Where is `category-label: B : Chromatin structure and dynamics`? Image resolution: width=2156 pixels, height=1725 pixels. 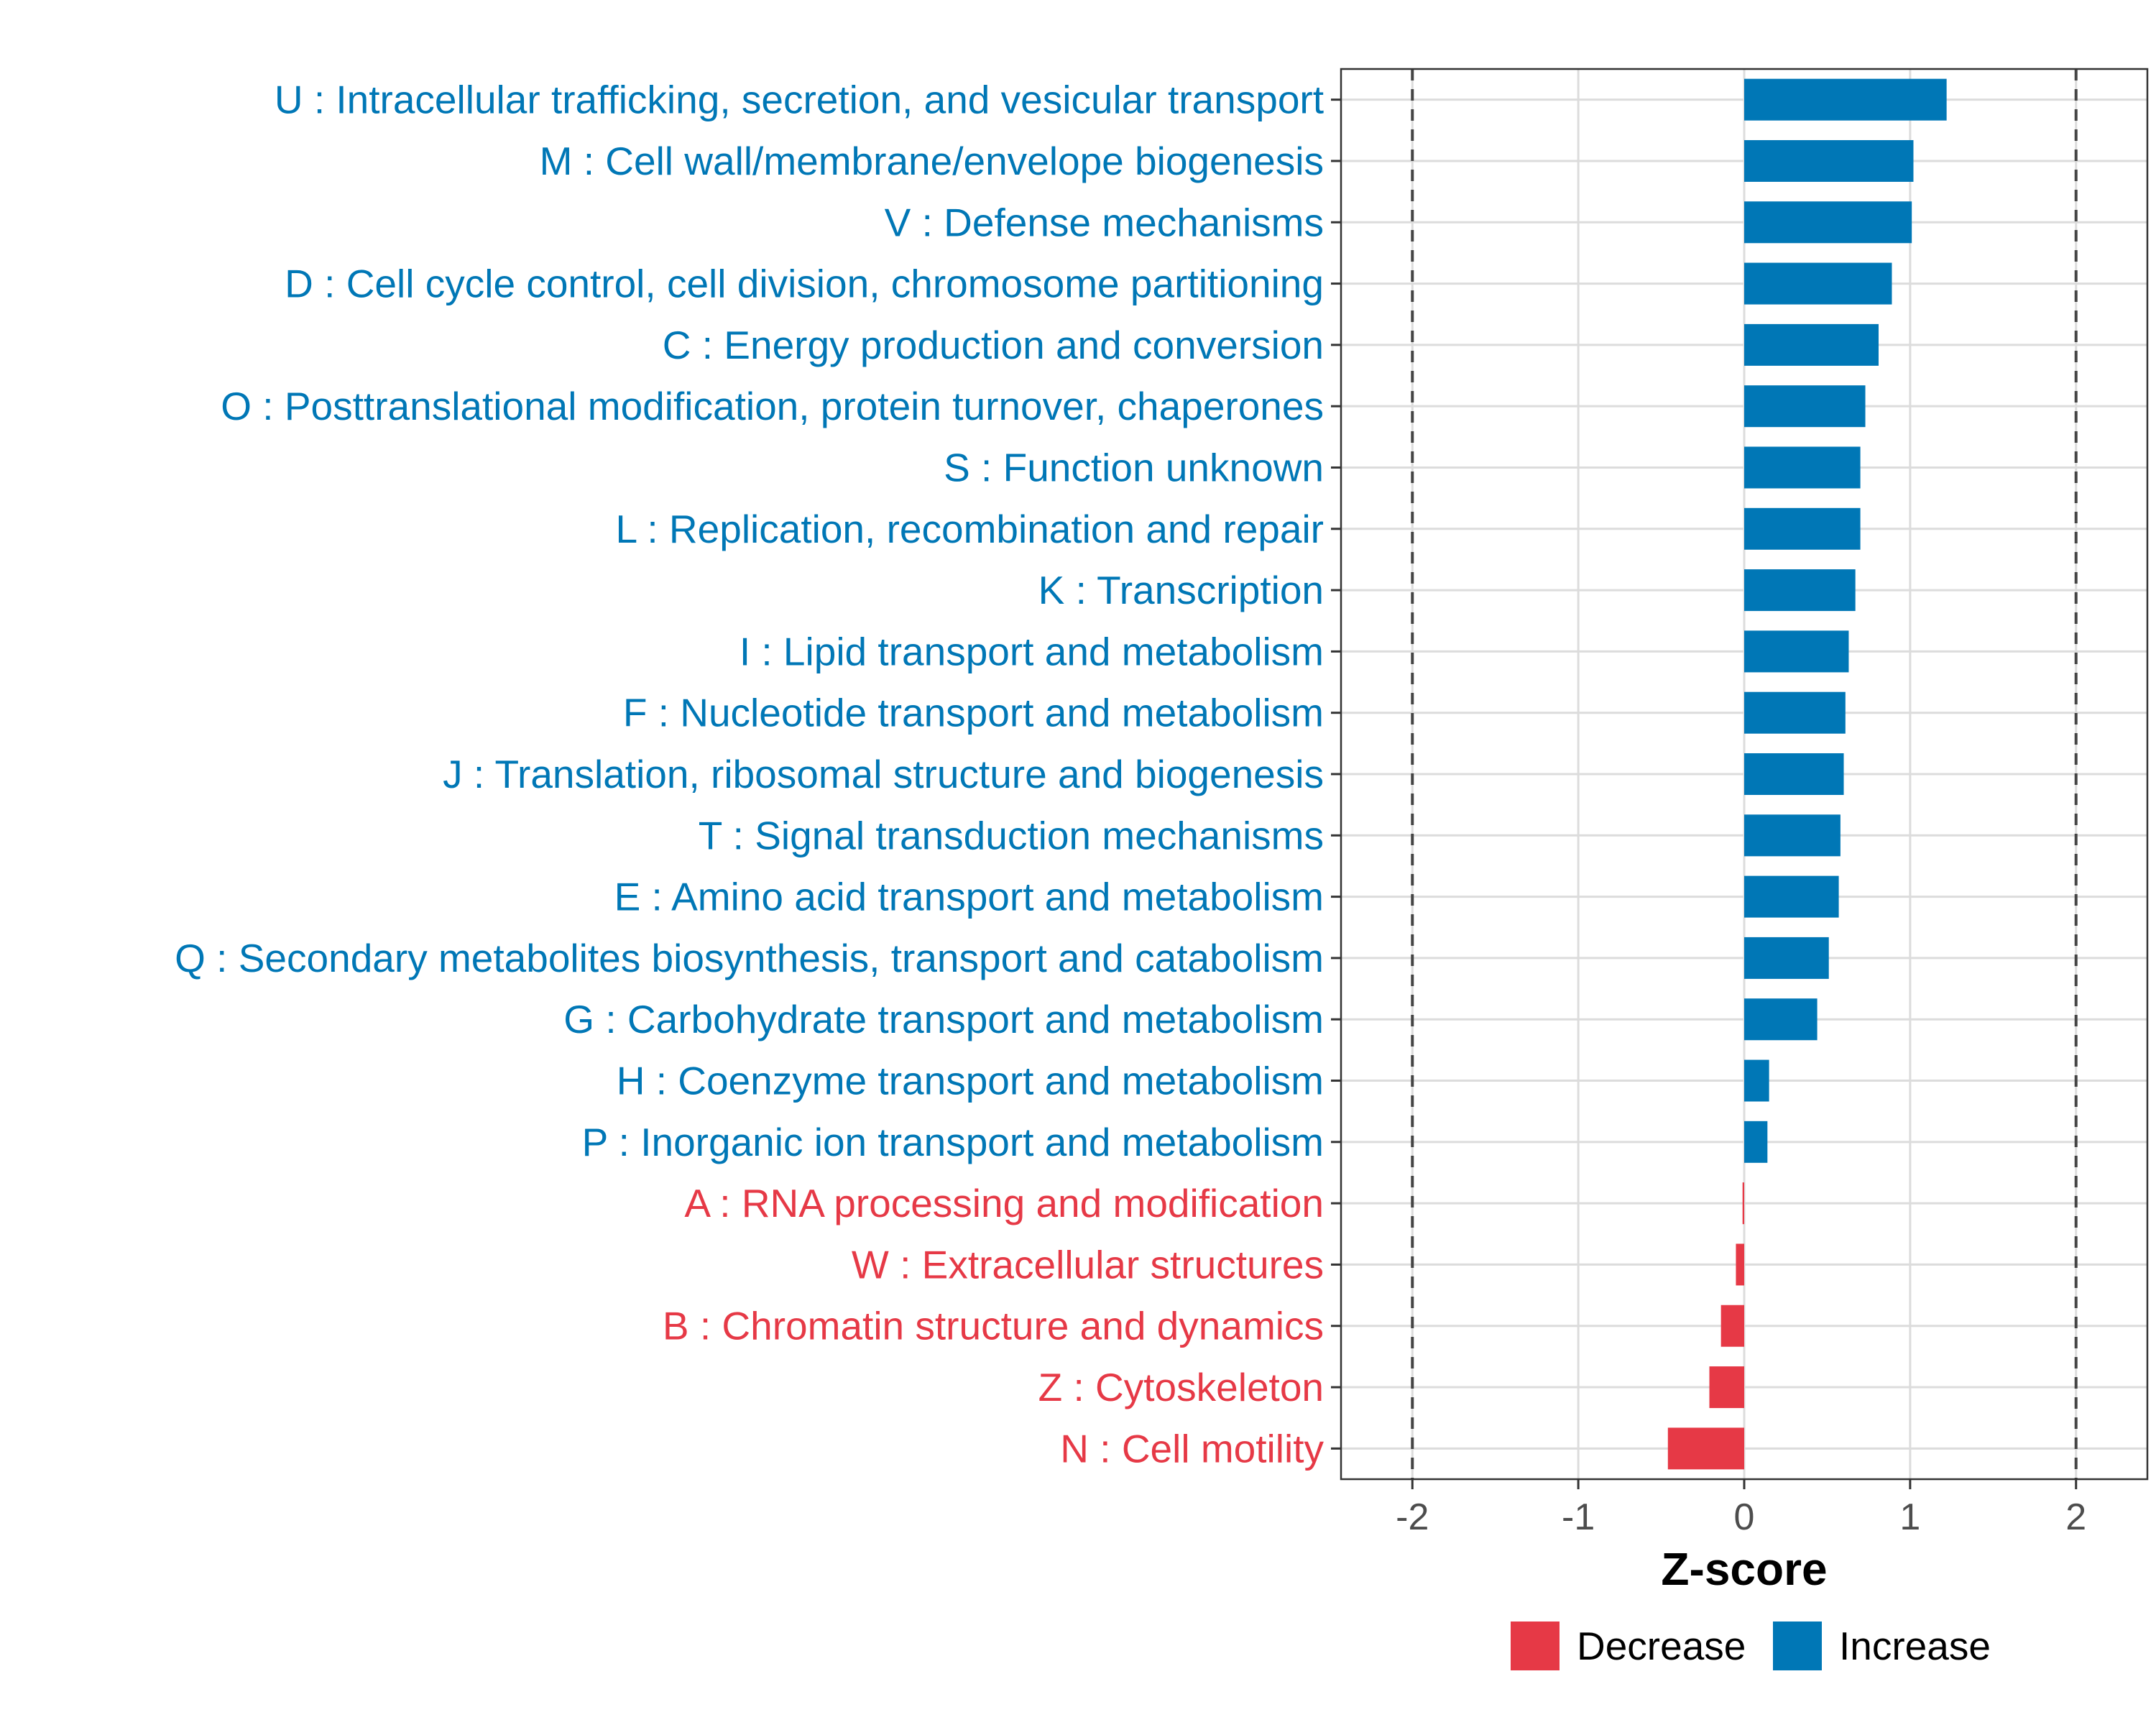
category-label: B : Chromatin structure and dynamics is located at coordinates (994, 1326).